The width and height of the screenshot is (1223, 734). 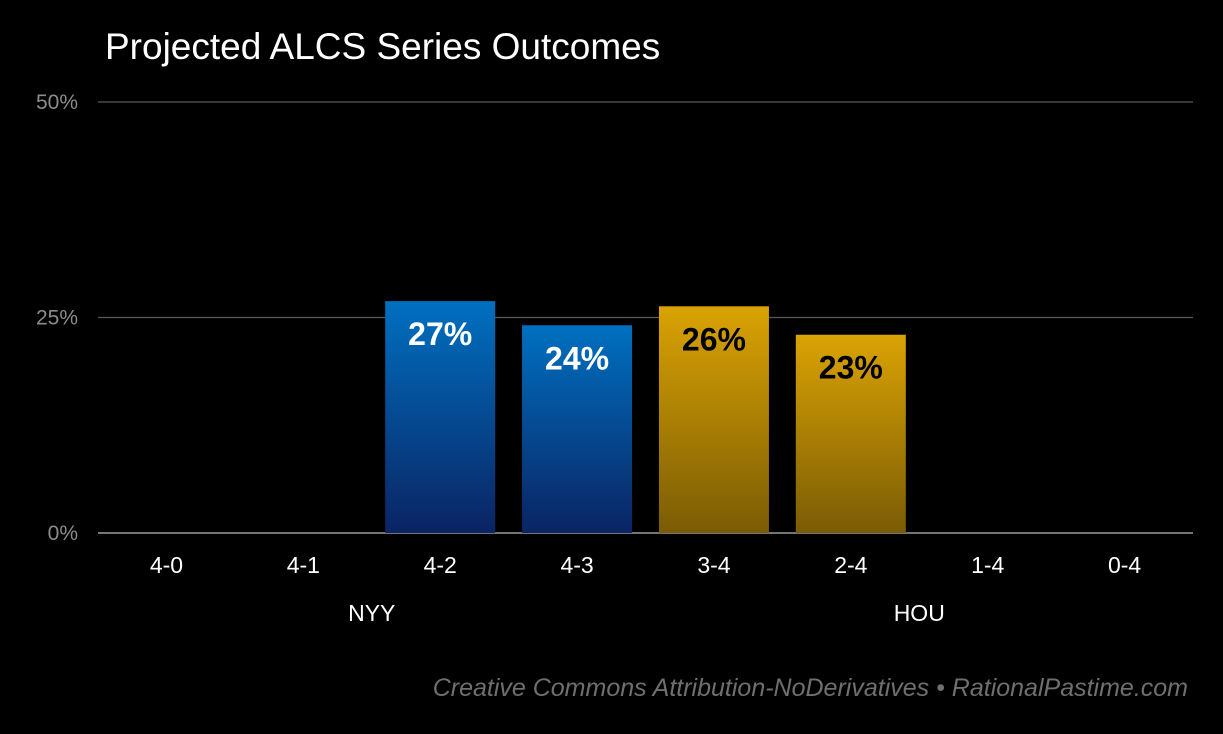 What do you see at coordinates (576, 565) in the screenshot?
I see `x-tick-label: 4-3` at bounding box center [576, 565].